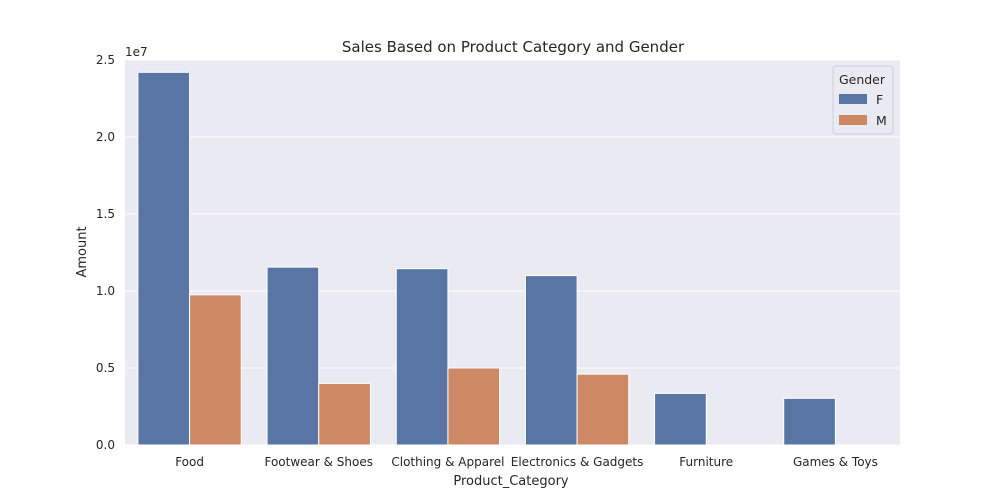  I want to click on legend-title: Gender, so click(862, 79).